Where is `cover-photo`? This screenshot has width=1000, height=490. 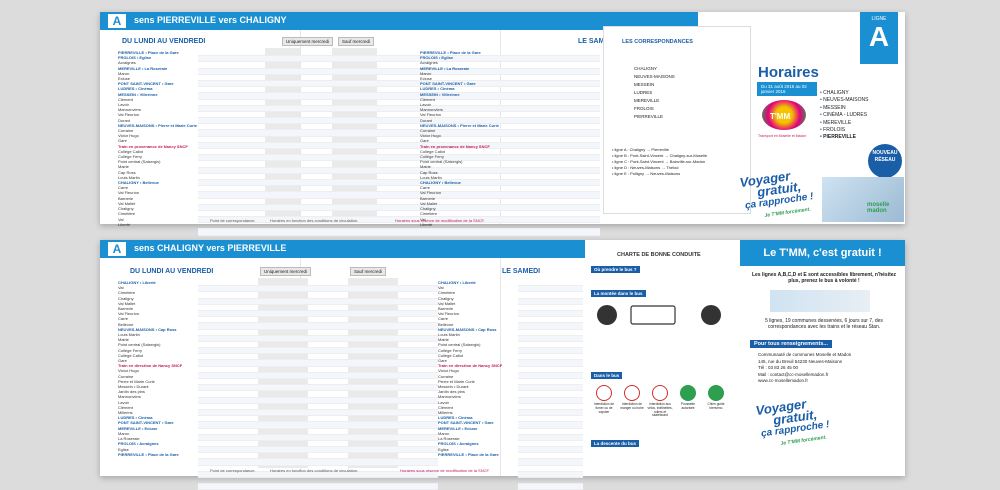 cover-photo is located at coordinates (863, 199).